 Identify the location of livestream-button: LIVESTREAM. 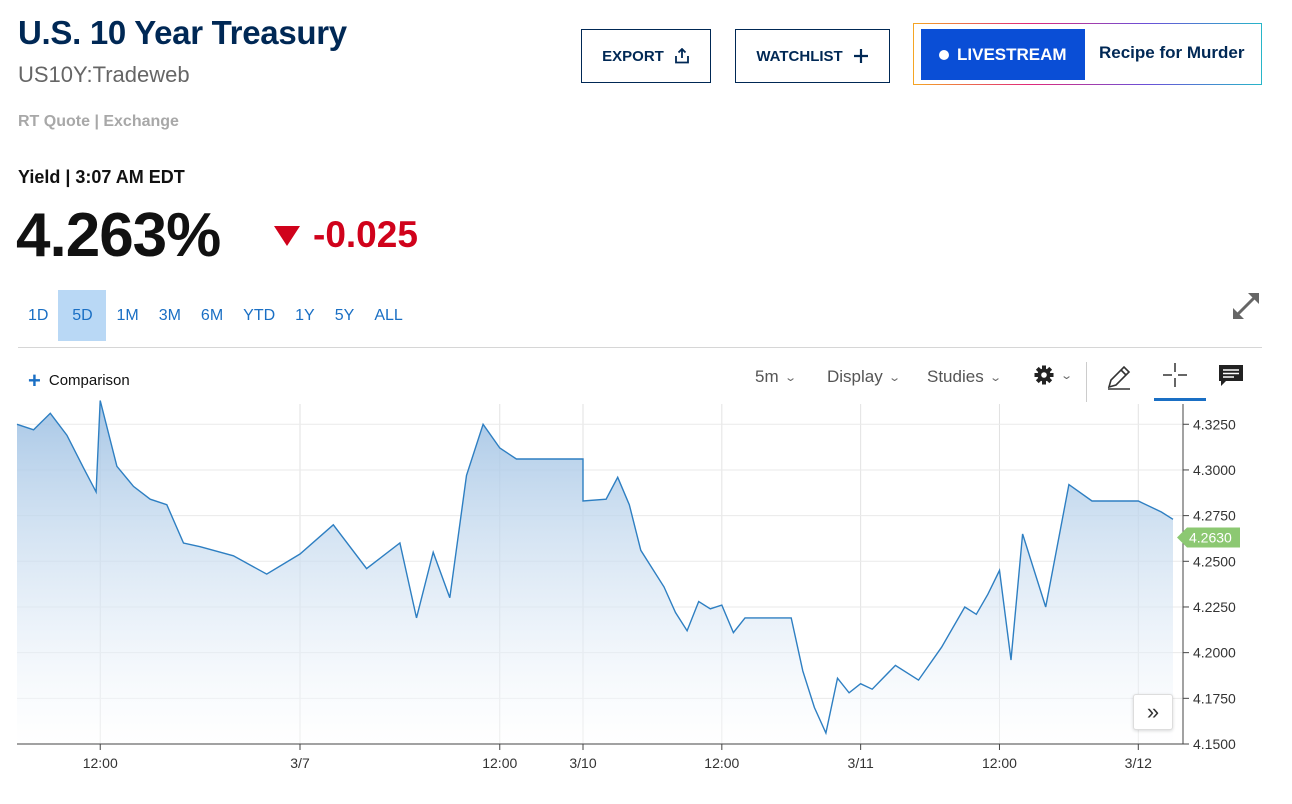
(1003, 54).